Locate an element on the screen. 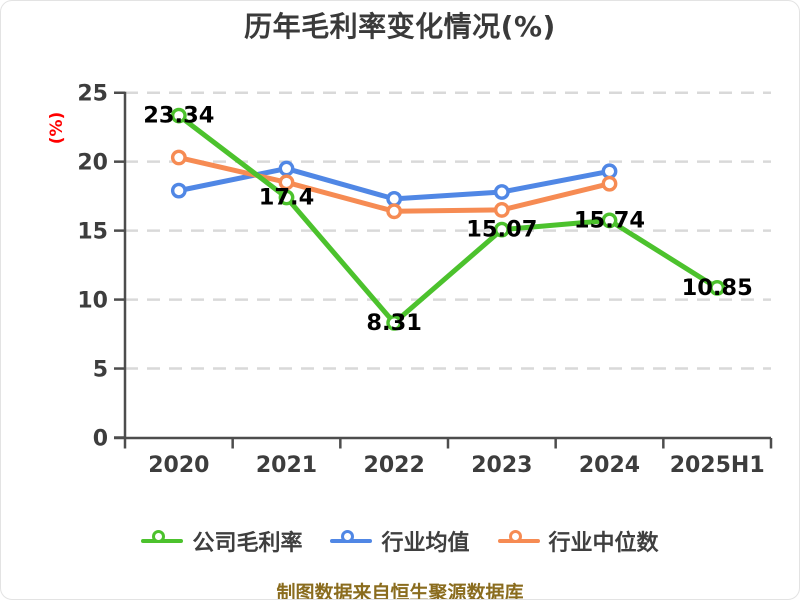  data-point-label: 15.74 is located at coordinates (609, 220).